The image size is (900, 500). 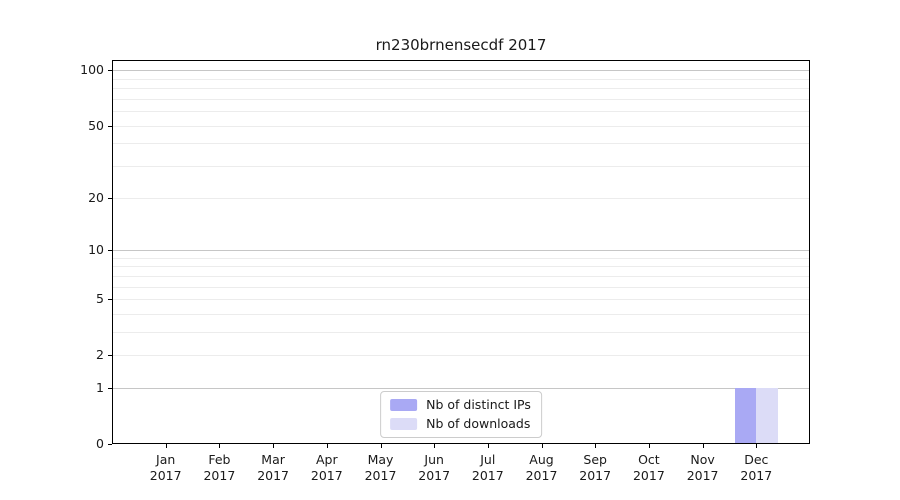 I want to click on x-tick-label: Nov 2017, so click(x=703, y=468).